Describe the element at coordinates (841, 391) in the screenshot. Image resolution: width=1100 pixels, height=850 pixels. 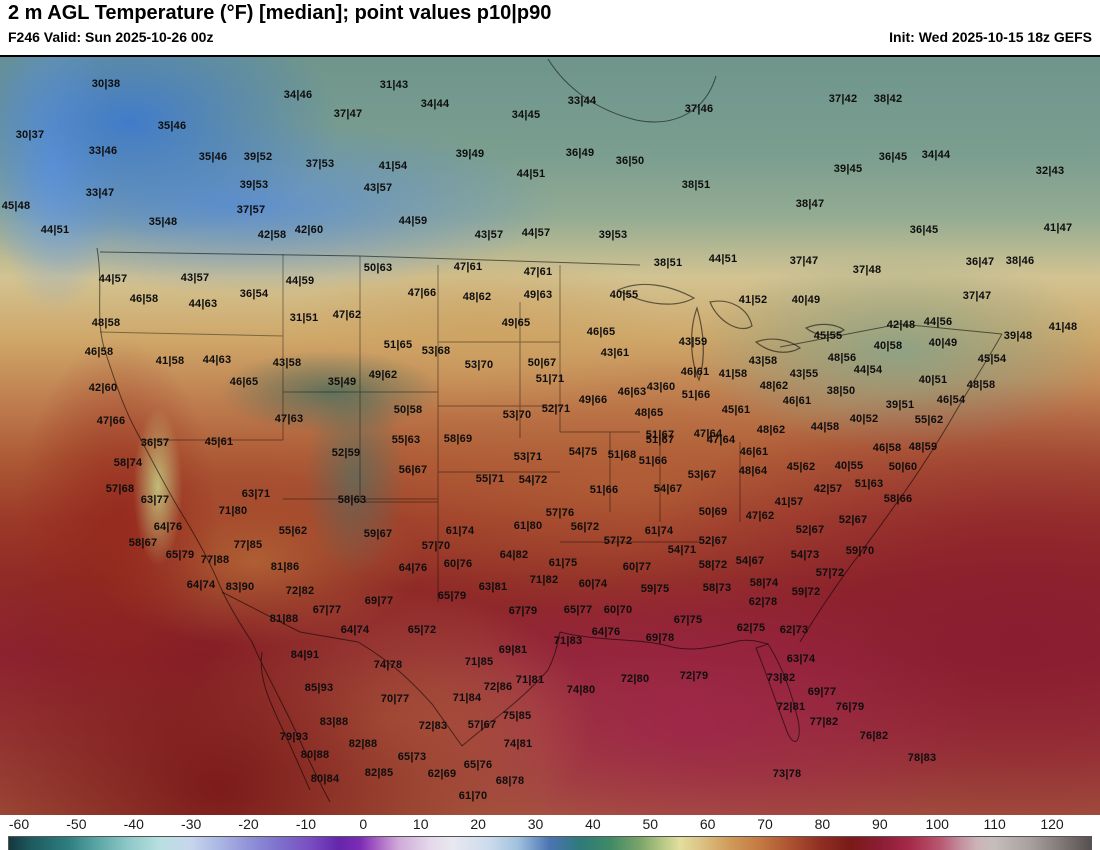
I see `point-value: 38|50` at that location.